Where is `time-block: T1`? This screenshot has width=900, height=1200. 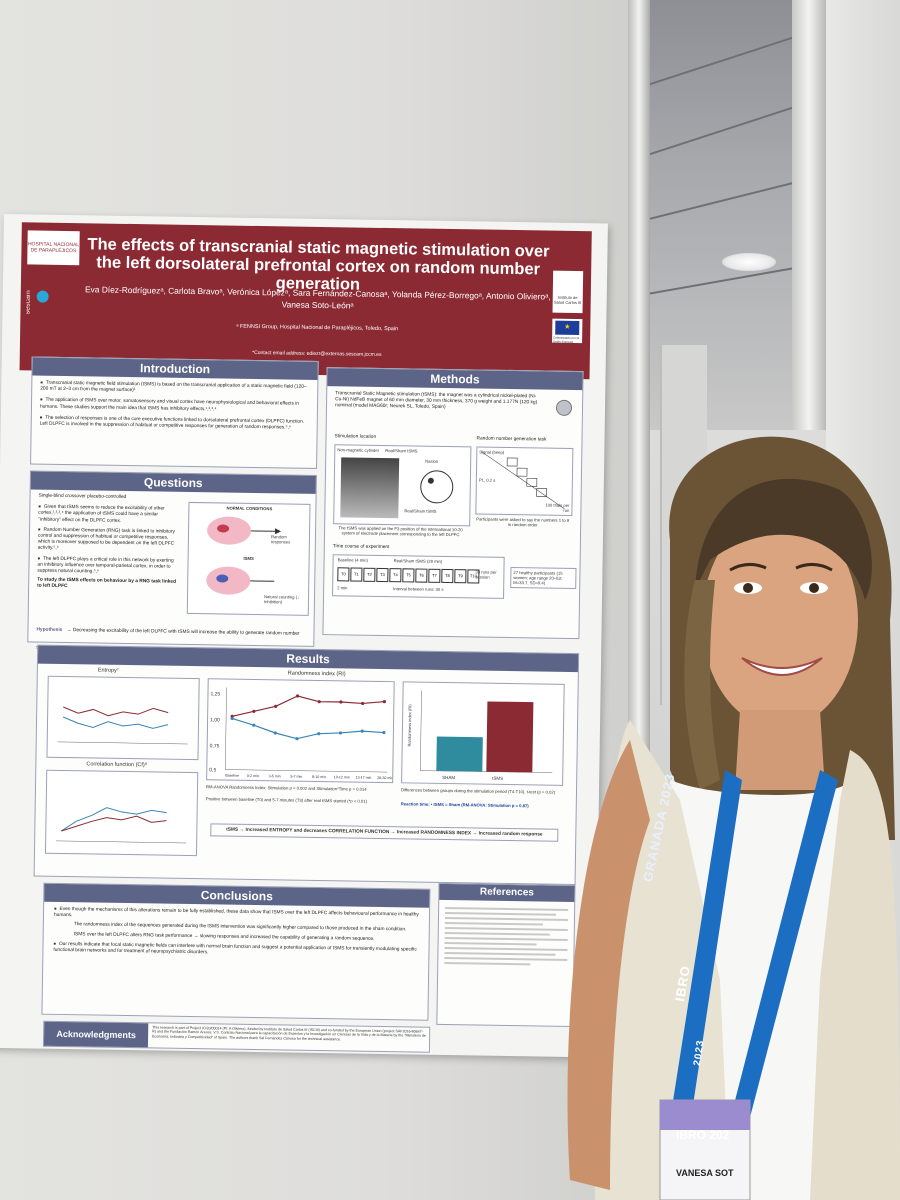 time-block: T1 is located at coordinates (356, 574).